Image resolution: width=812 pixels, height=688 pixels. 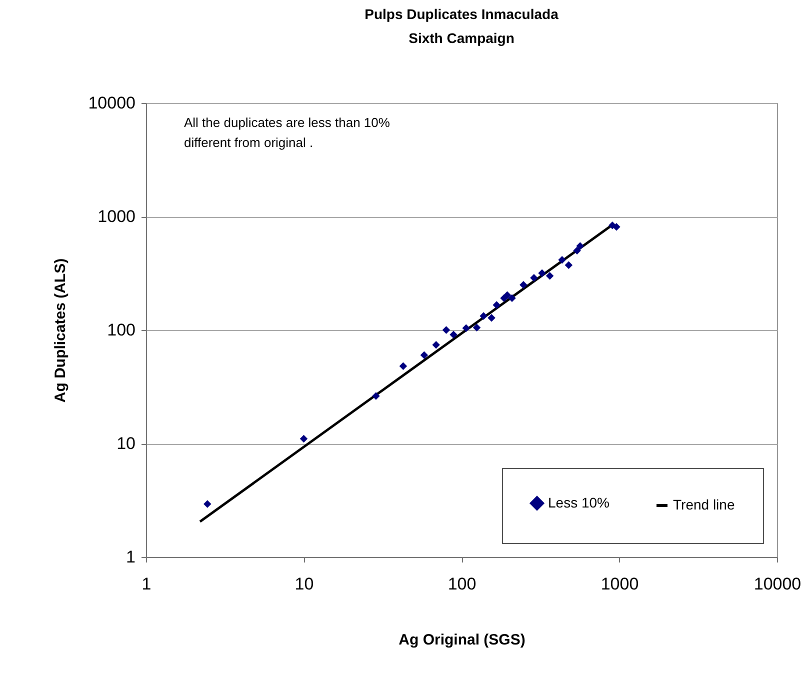 I want to click on legend-label: Trend line, so click(x=704, y=504).